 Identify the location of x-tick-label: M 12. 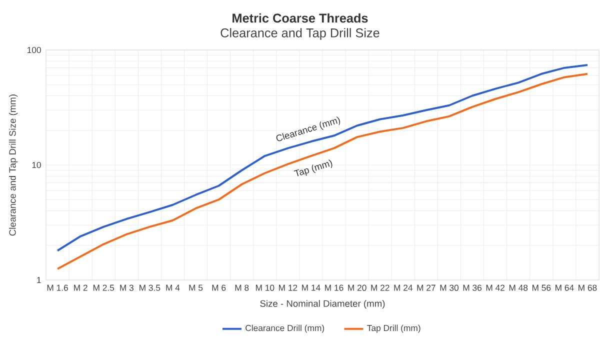
(288, 287).